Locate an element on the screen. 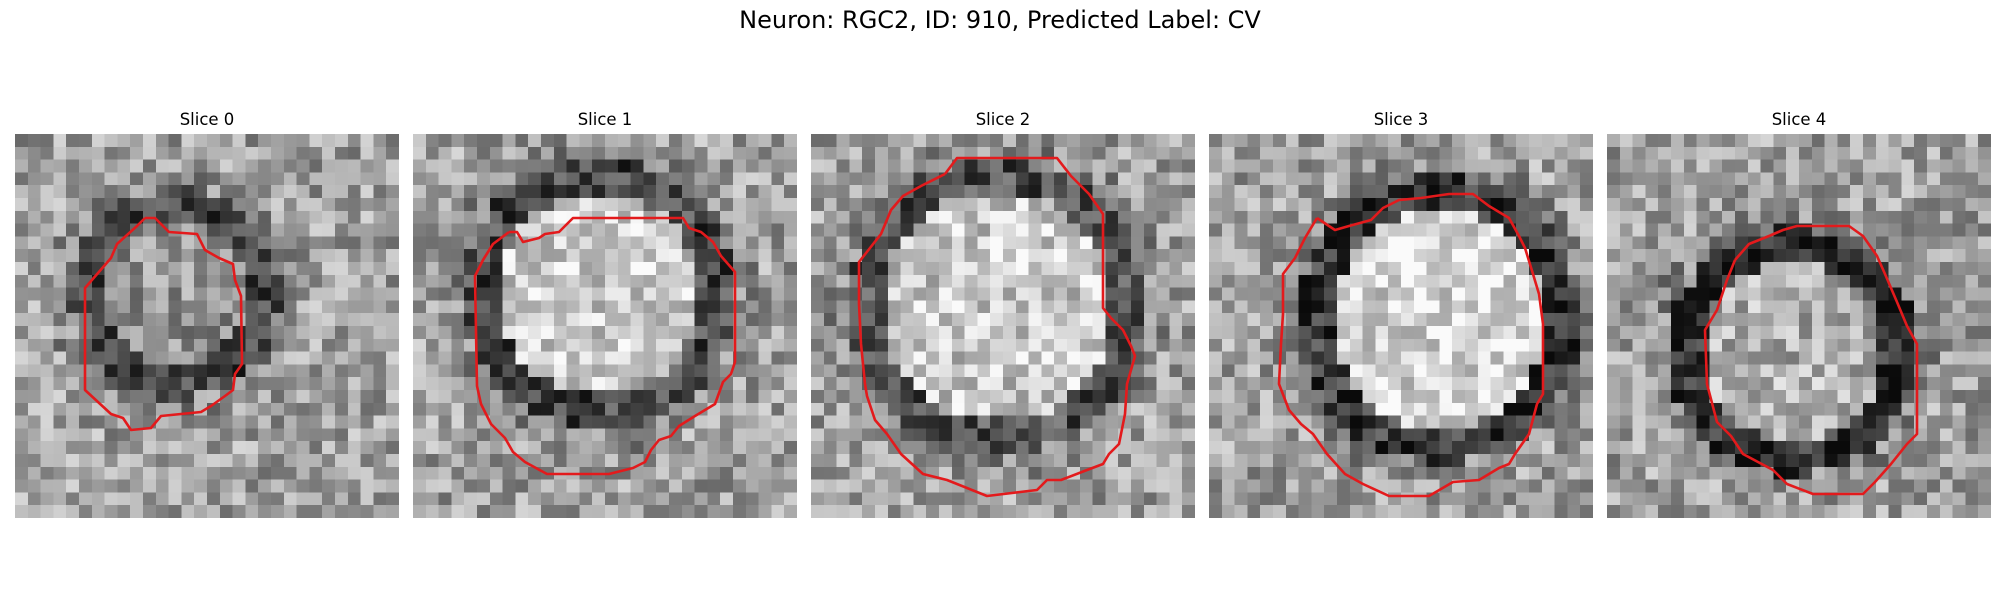 The height and width of the screenshot is (600, 2000). slice-panel-3: Slice 3 is located at coordinates (1401, 313).